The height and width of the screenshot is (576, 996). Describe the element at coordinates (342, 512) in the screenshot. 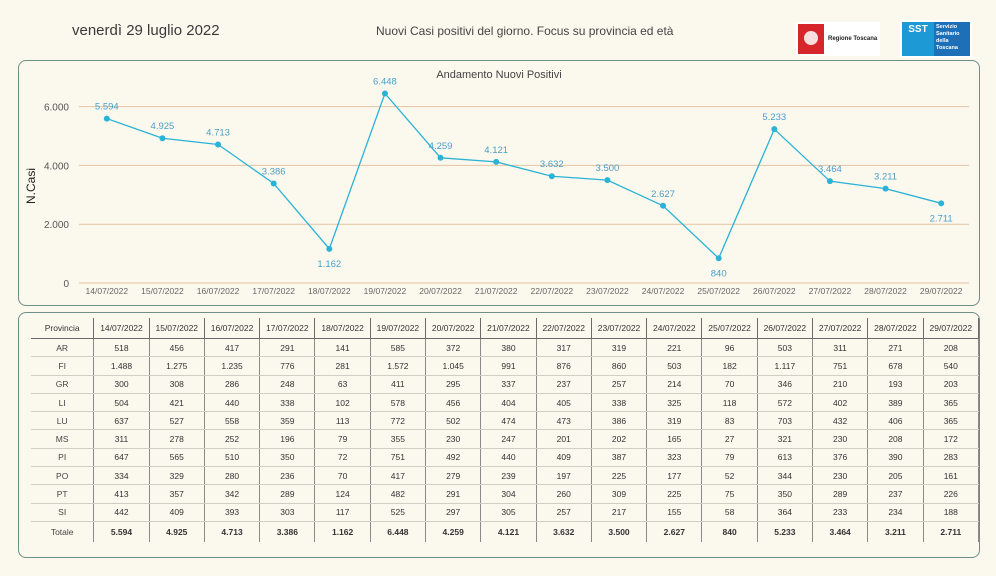

I see `table-cell: 117` at that location.